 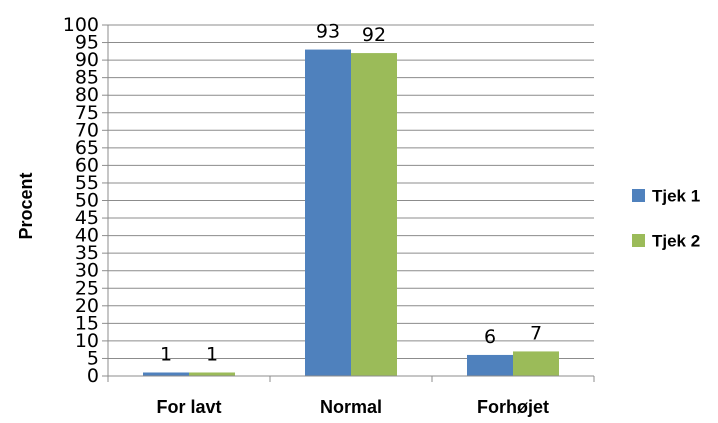 I want to click on x-category-label: Forhøjet, so click(x=513, y=407).